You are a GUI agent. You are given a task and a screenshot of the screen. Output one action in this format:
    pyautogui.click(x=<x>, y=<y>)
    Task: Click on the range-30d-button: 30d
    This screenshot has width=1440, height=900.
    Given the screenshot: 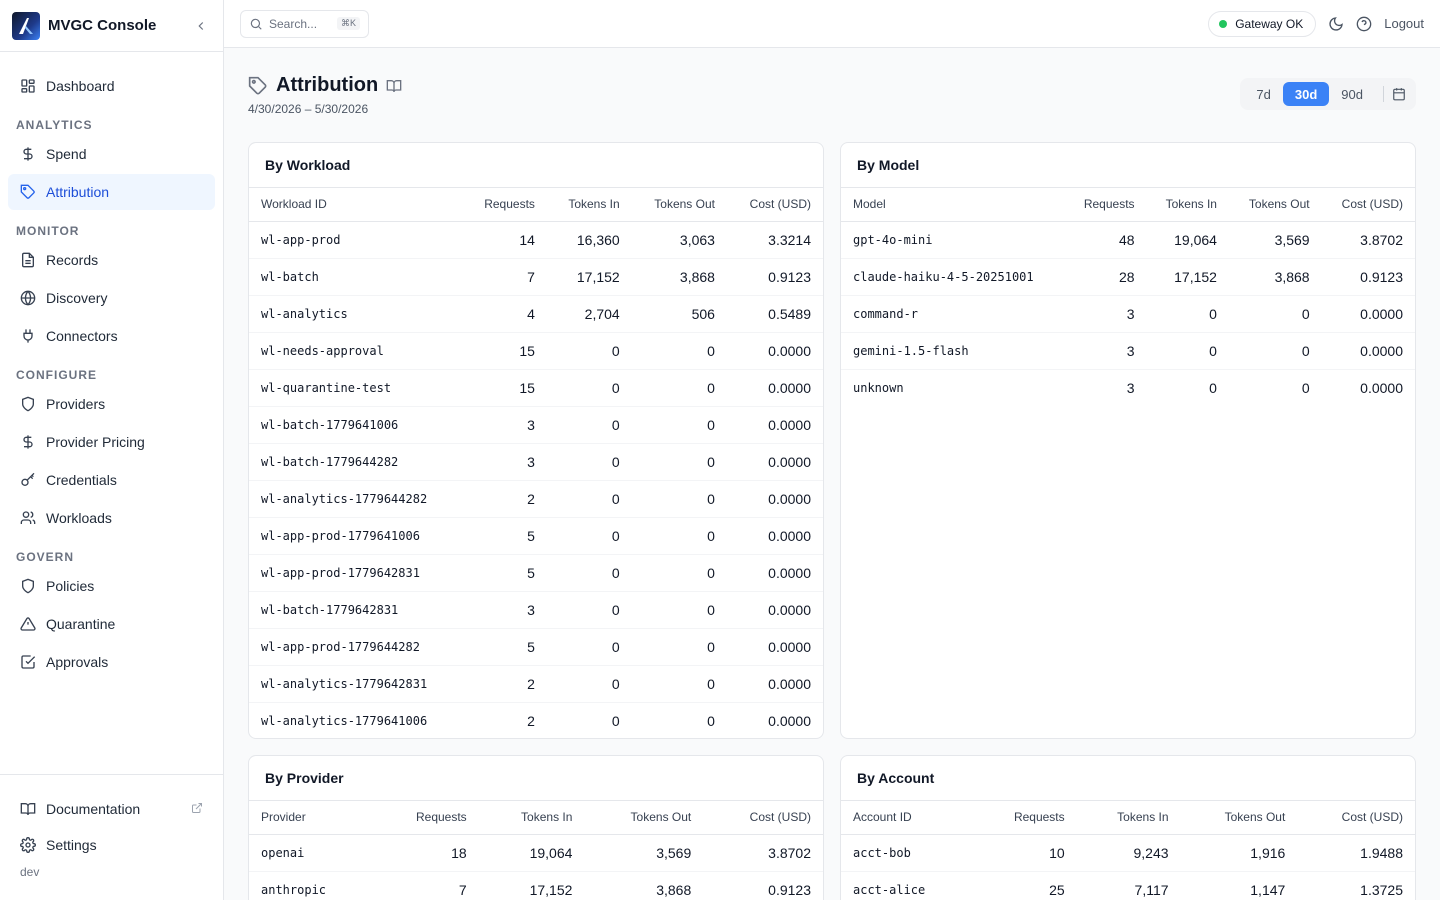 What is the action you would take?
    pyautogui.click(x=1306, y=94)
    